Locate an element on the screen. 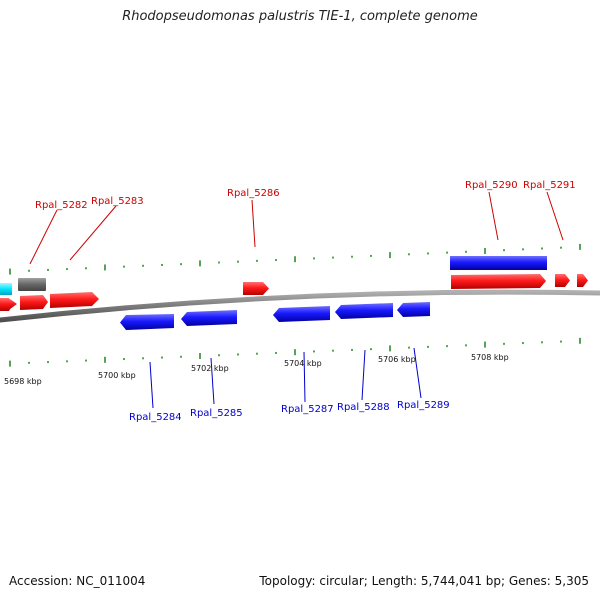 Image resolution: width=600 pixels, height=600 pixels. gene-label-rpal-5285: Rpal_5285 is located at coordinates (216, 413).